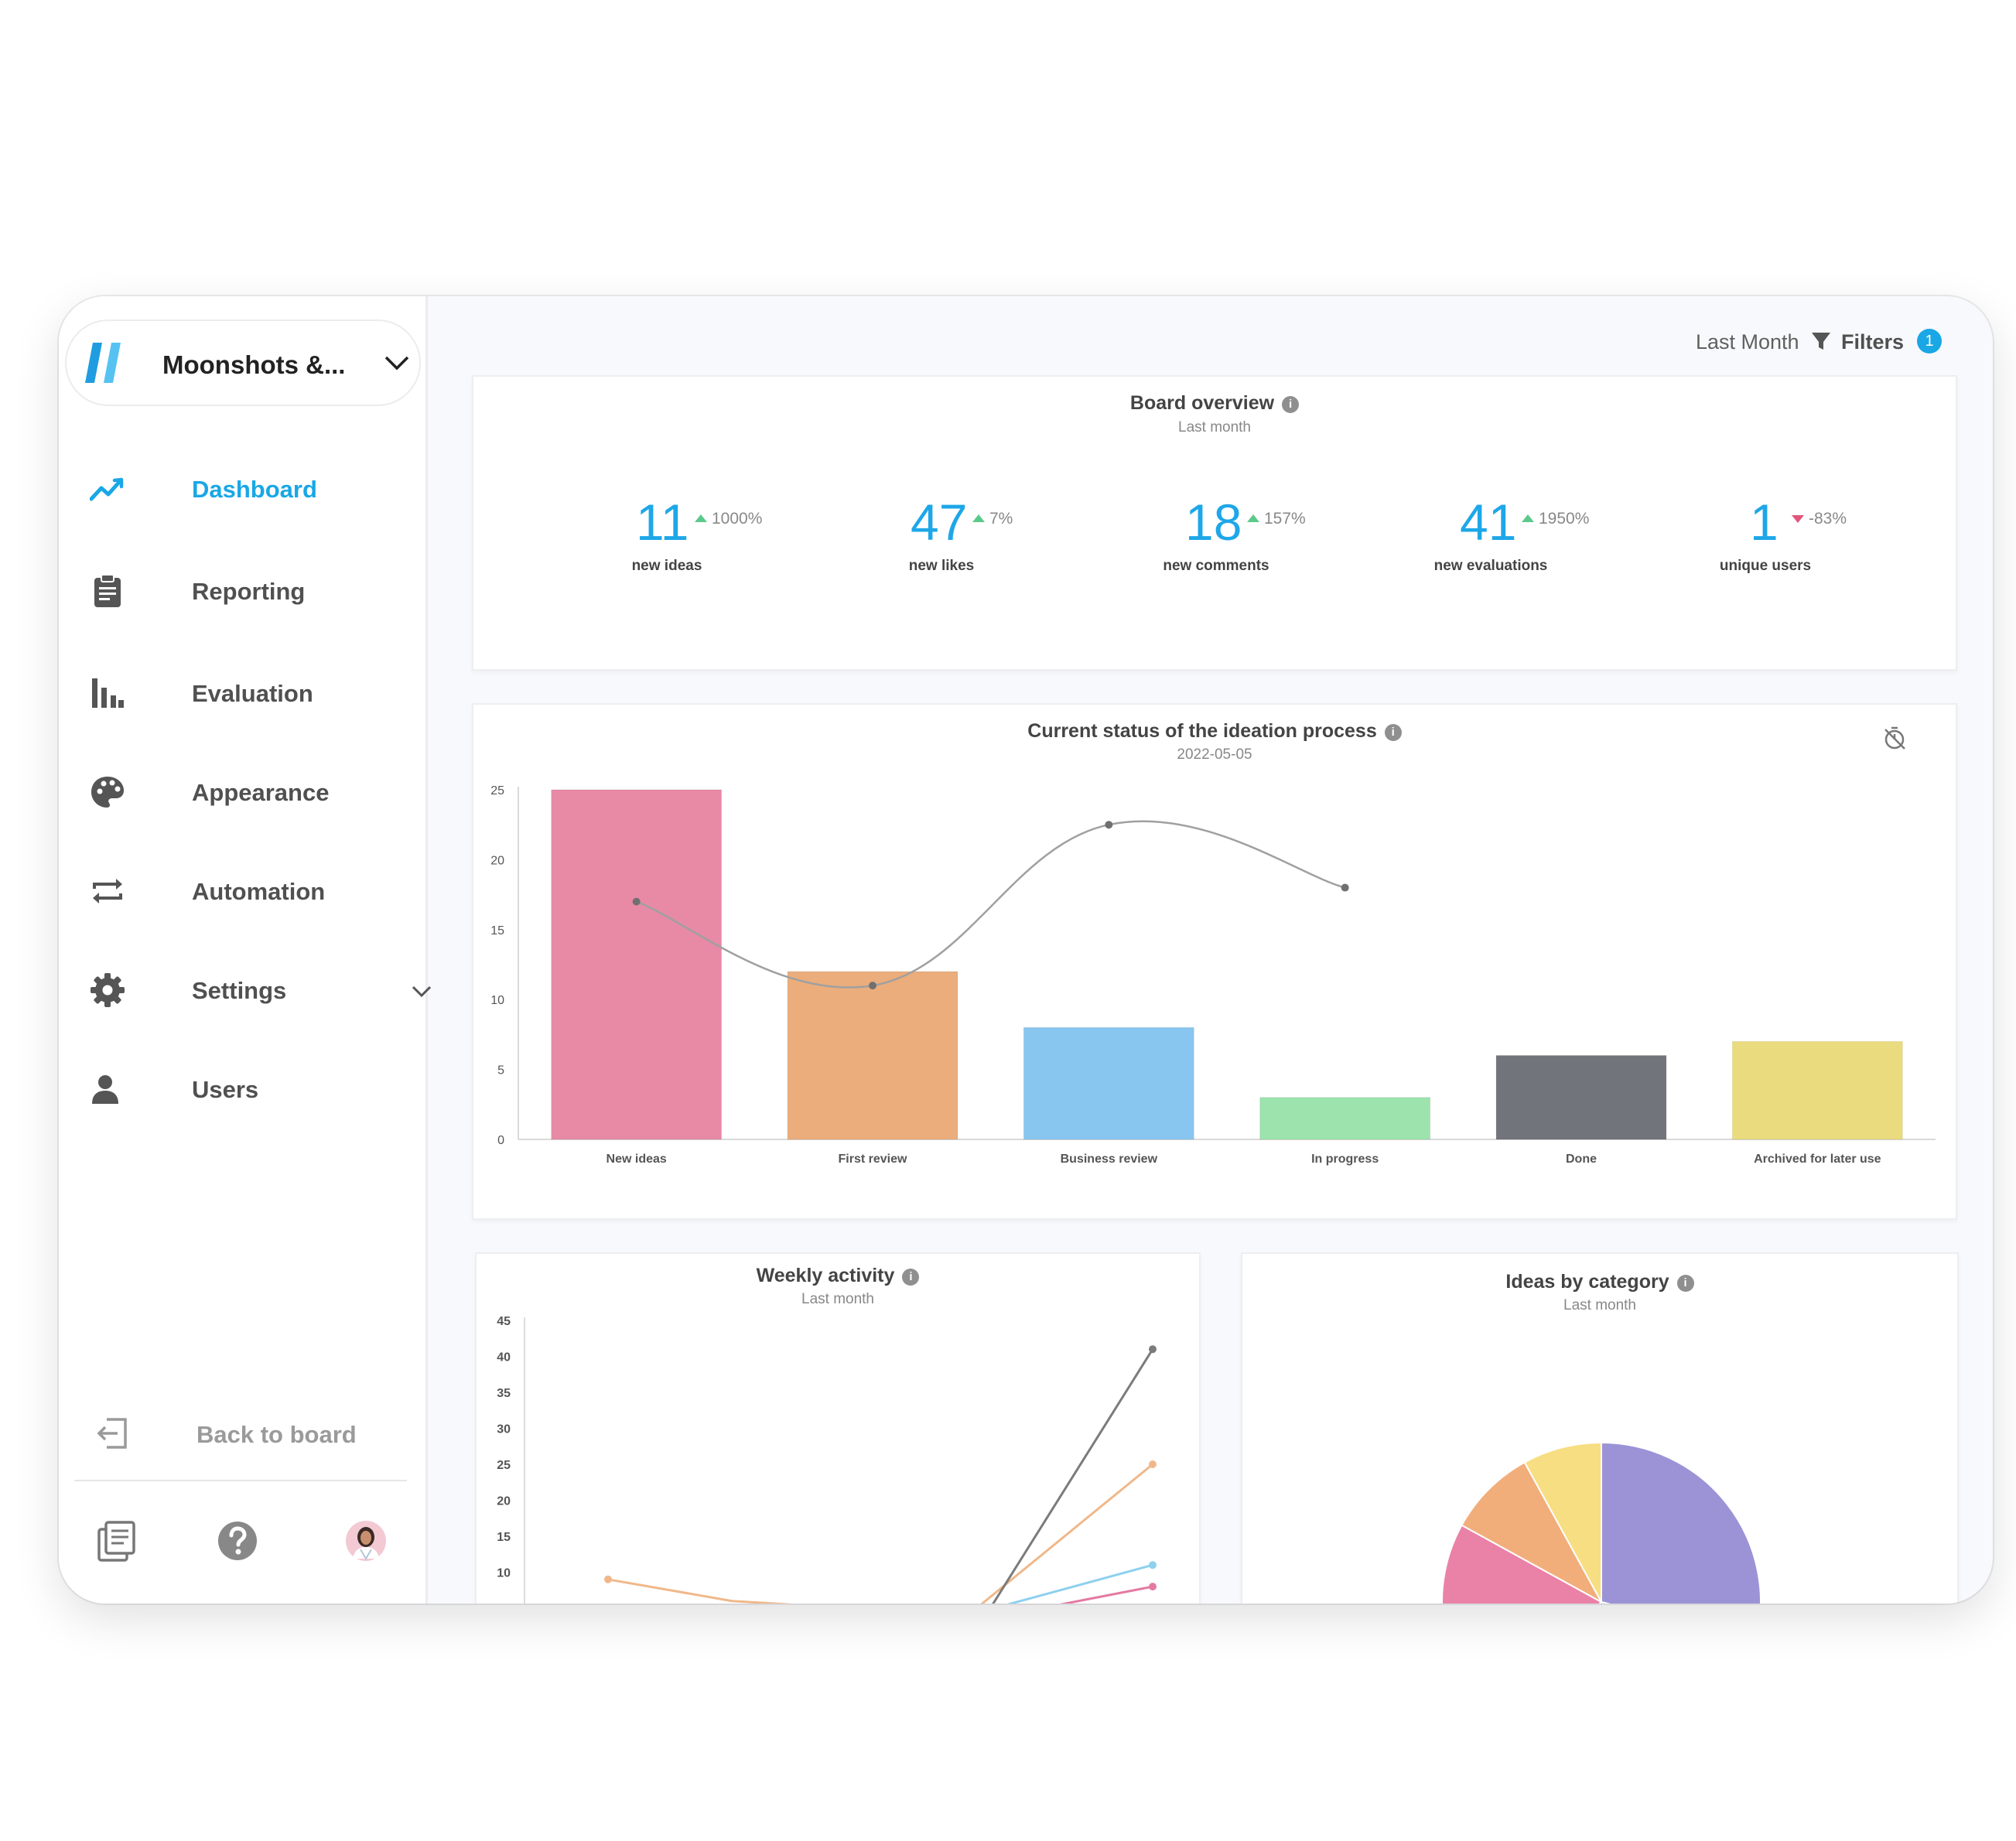  I want to click on filters-button: Filters 1, so click(1880, 341).